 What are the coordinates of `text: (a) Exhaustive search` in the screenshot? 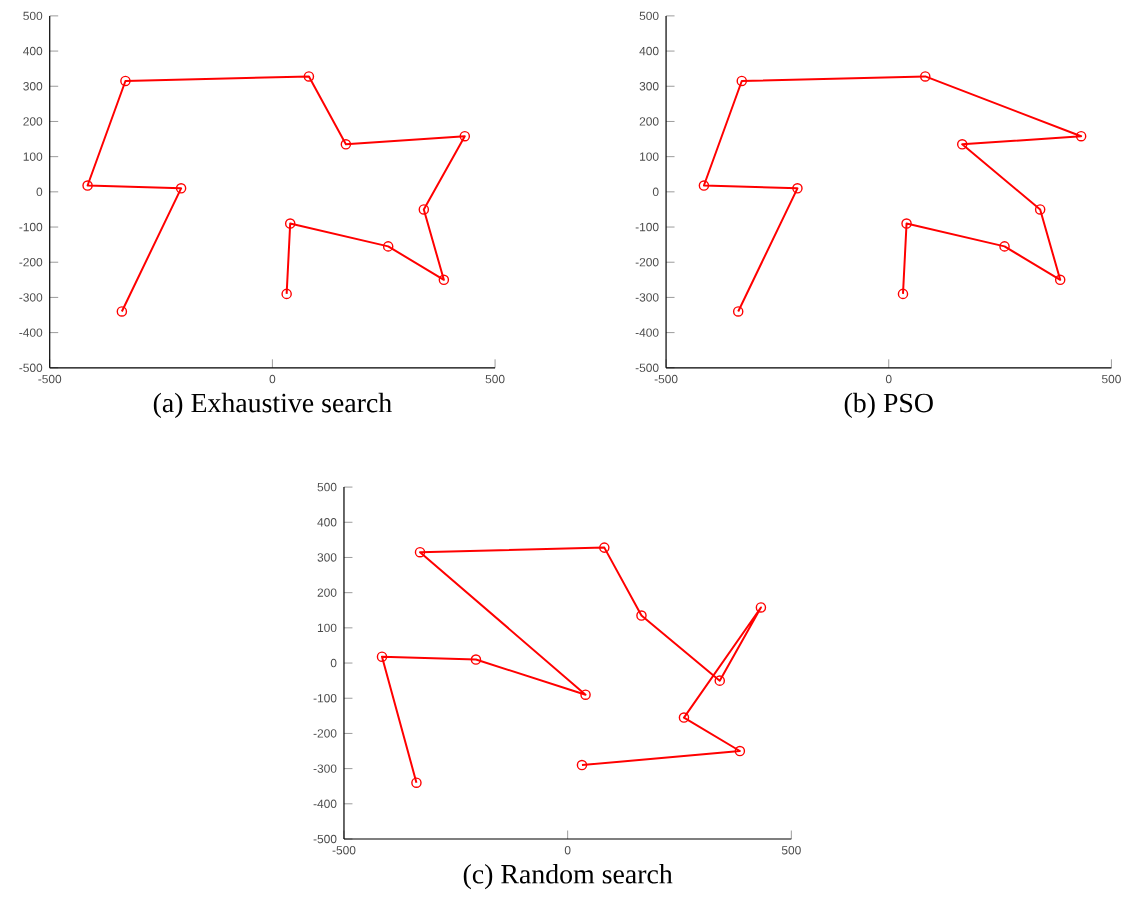 It's located at (272, 405).